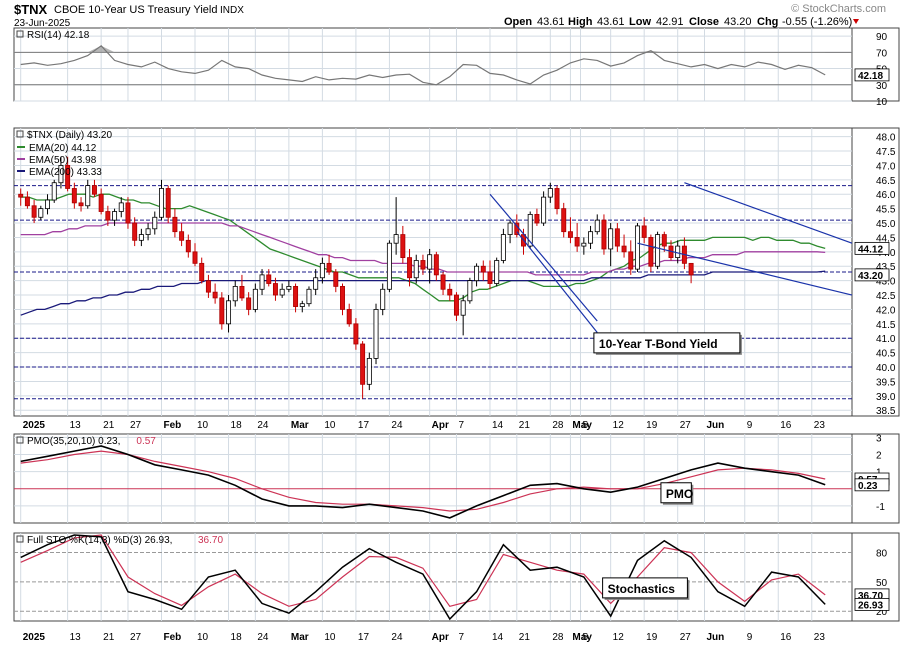 The image size is (900, 650). I want to click on price-tick-label: 39.5, so click(886, 382).